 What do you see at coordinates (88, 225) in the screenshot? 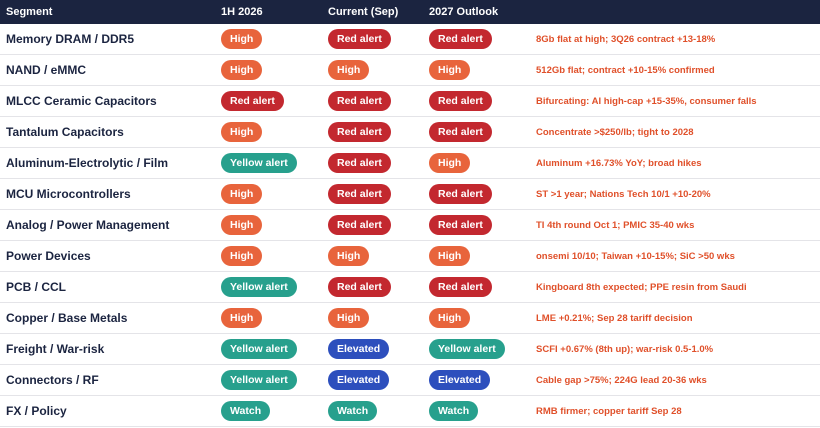
I see `segment-cell: Analog / Power Management` at bounding box center [88, 225].